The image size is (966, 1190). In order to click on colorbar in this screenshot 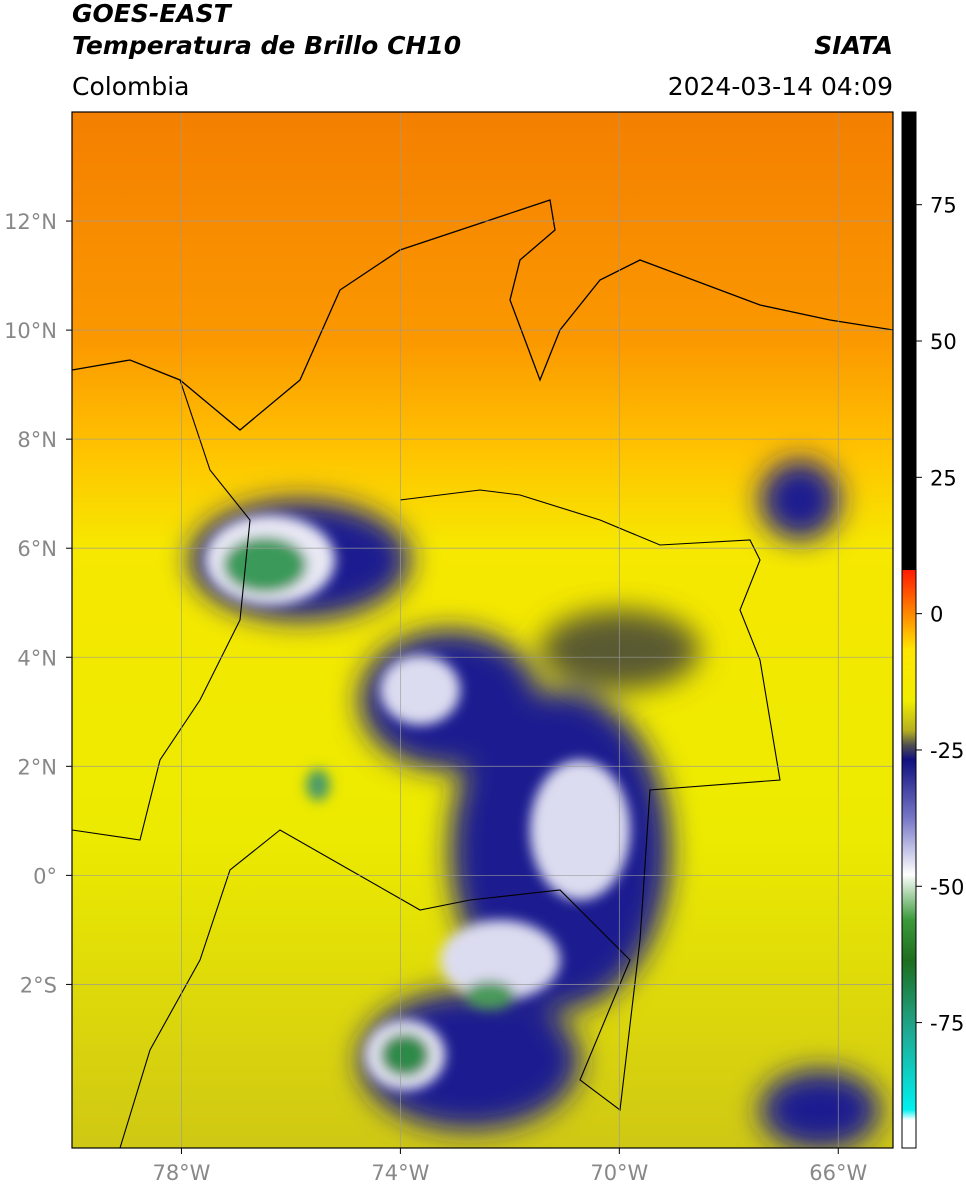, I will do `click(909, 630)`.